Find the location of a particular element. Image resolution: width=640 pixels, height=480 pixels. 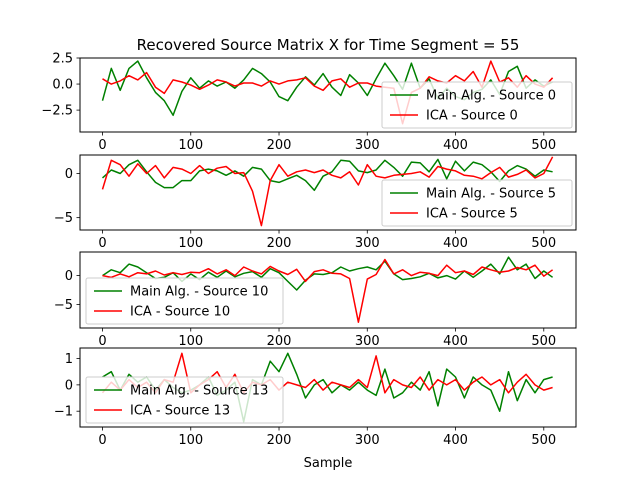

y-tick-label: −2.5 is located at coordinates (57, 111).